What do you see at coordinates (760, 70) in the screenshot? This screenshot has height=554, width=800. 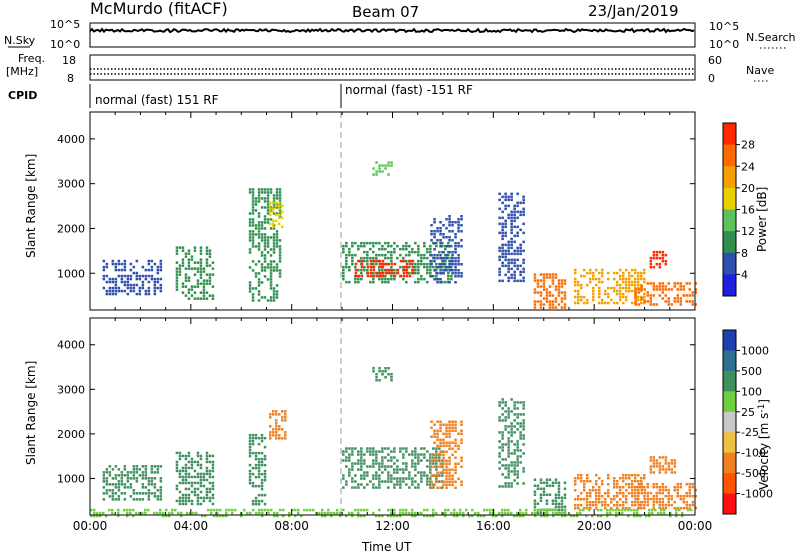 I see `nave-label: Nave` at bounding box center [760, 70].